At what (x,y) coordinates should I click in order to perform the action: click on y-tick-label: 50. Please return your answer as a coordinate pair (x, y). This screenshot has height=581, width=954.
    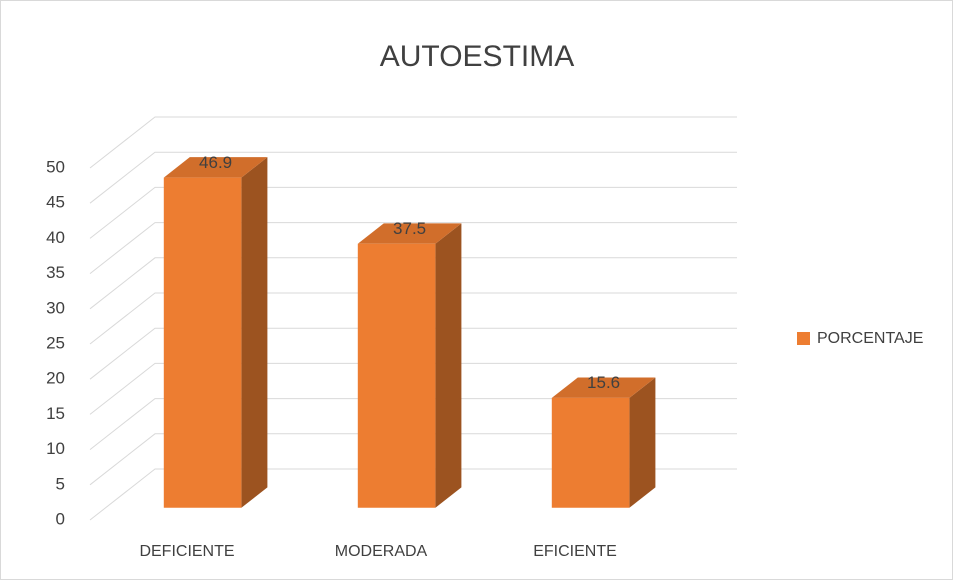
    Looking at the image, I should click on (55, 166).